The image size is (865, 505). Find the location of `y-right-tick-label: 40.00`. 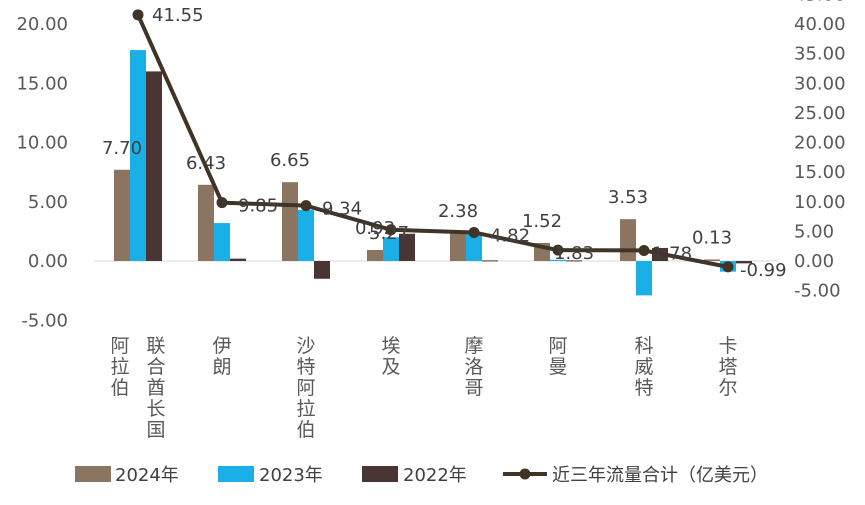

y-right-tick-label: 40.00 is located at coordinates (820, 24).